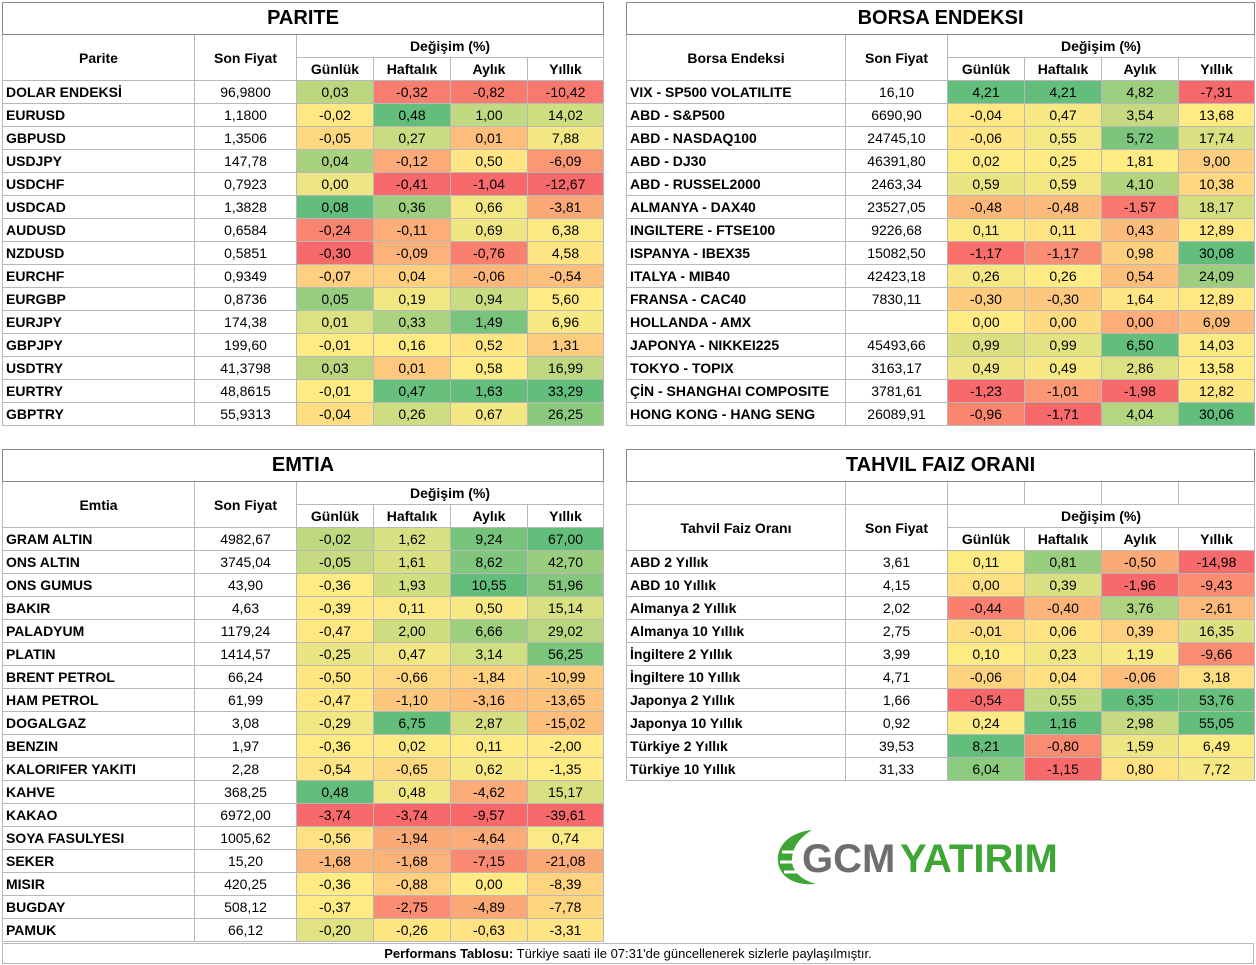 The image size is (1256, 965). I want to click on emtia-row-name: HAM PETROL, so click(98, 700).